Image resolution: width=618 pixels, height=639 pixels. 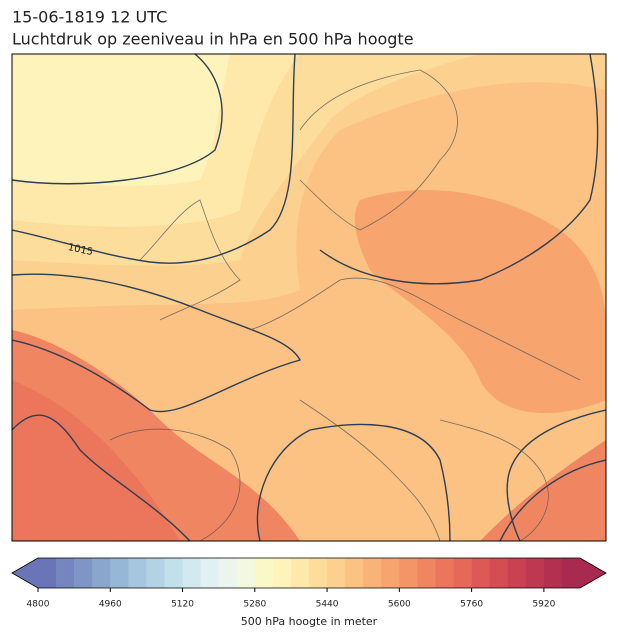 I want to click on colorbar-label: 500 hPa hoogte in meter, so click(x=309, y=621).